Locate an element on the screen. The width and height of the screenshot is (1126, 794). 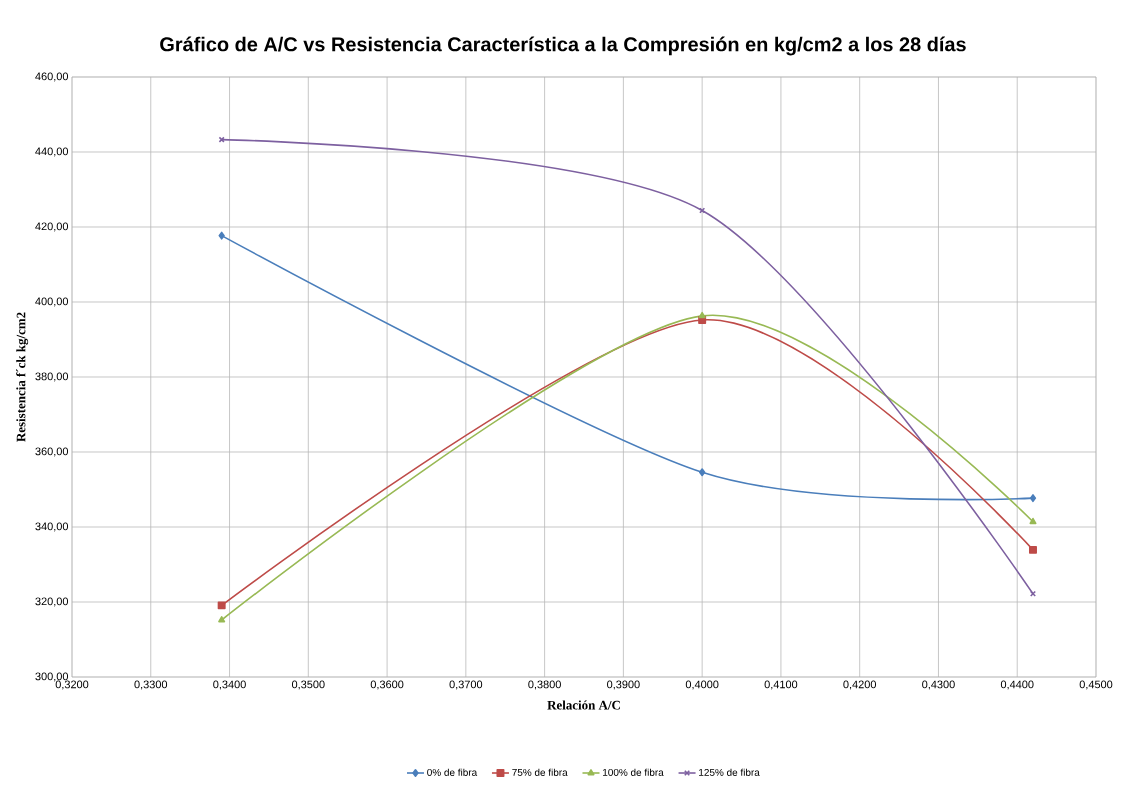
y-tick-label: 460,00 is located at coordinates (52, 77).